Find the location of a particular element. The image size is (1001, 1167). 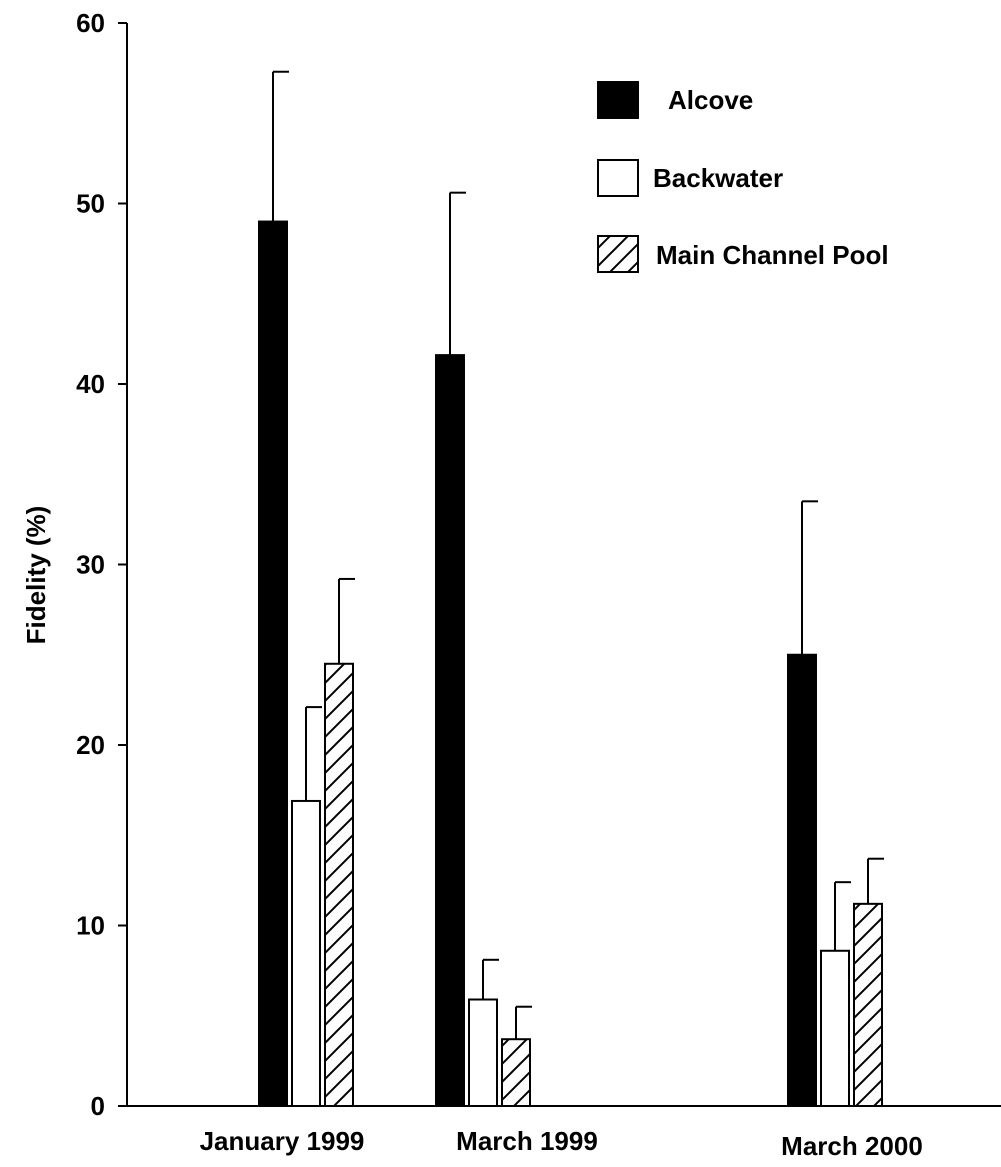

y-tick-label-10: 10 is located at coordinates (90, 926).